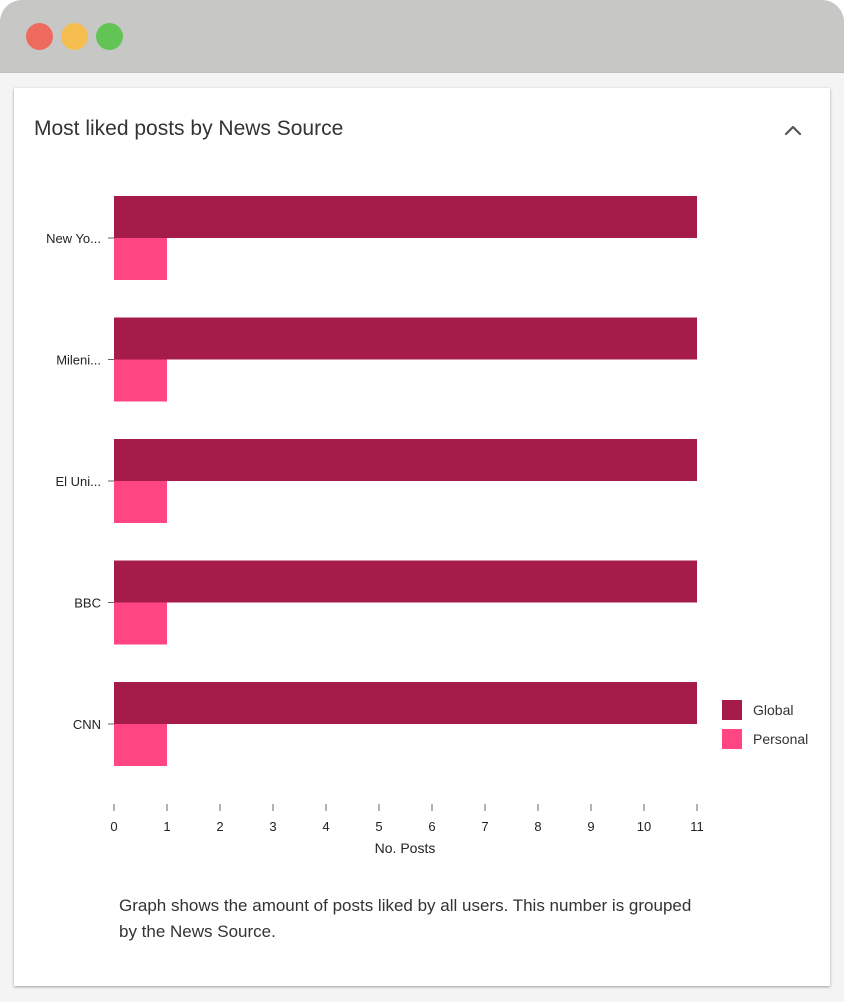 The height and width of the screenshot is (1002, 844). I want to click on x-tick-label-2: 2, so click(219, 826).